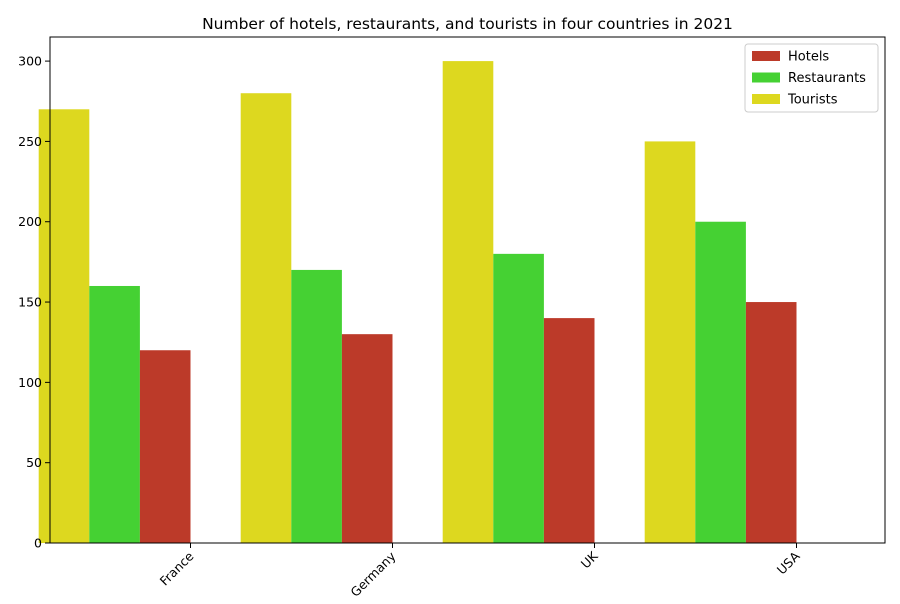 The width and height of the screenshot is (900, 604). What do you see at coordinates (316, 406) in the screenshot?
I see `bar-restaurants-germany` at bounding box center [316, 406].